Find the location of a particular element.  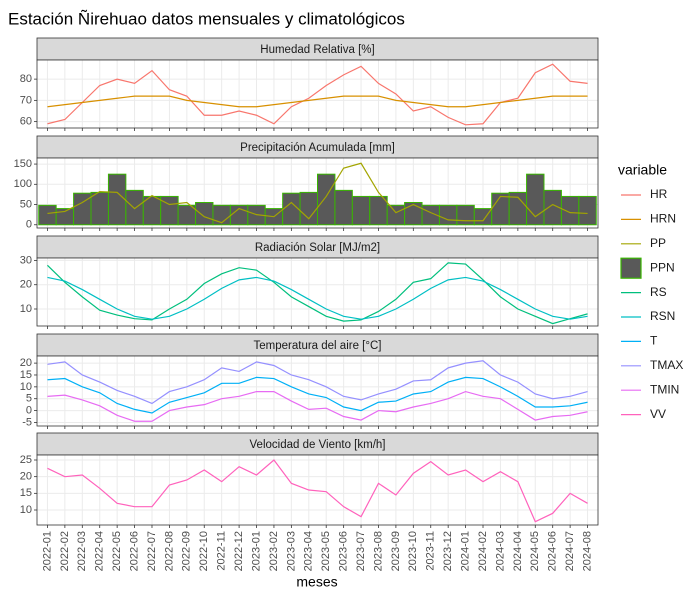

legend-label: TMIN is located at coordinates (664, 389).